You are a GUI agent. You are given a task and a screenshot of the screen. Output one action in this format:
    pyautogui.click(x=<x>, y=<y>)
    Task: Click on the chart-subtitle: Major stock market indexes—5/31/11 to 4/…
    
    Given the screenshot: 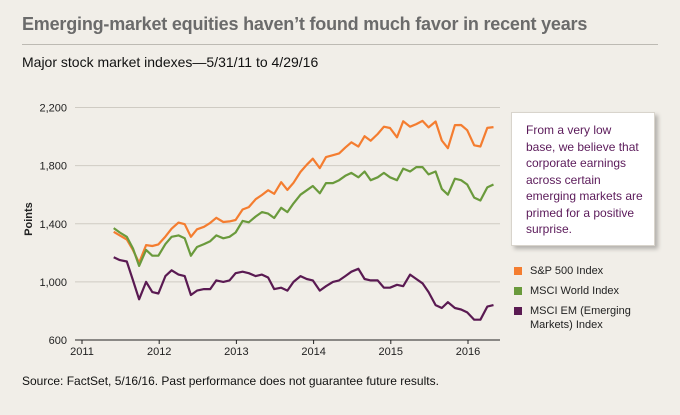 What is the action you would take?
    pyautogui.click(x=170, y=62)
    